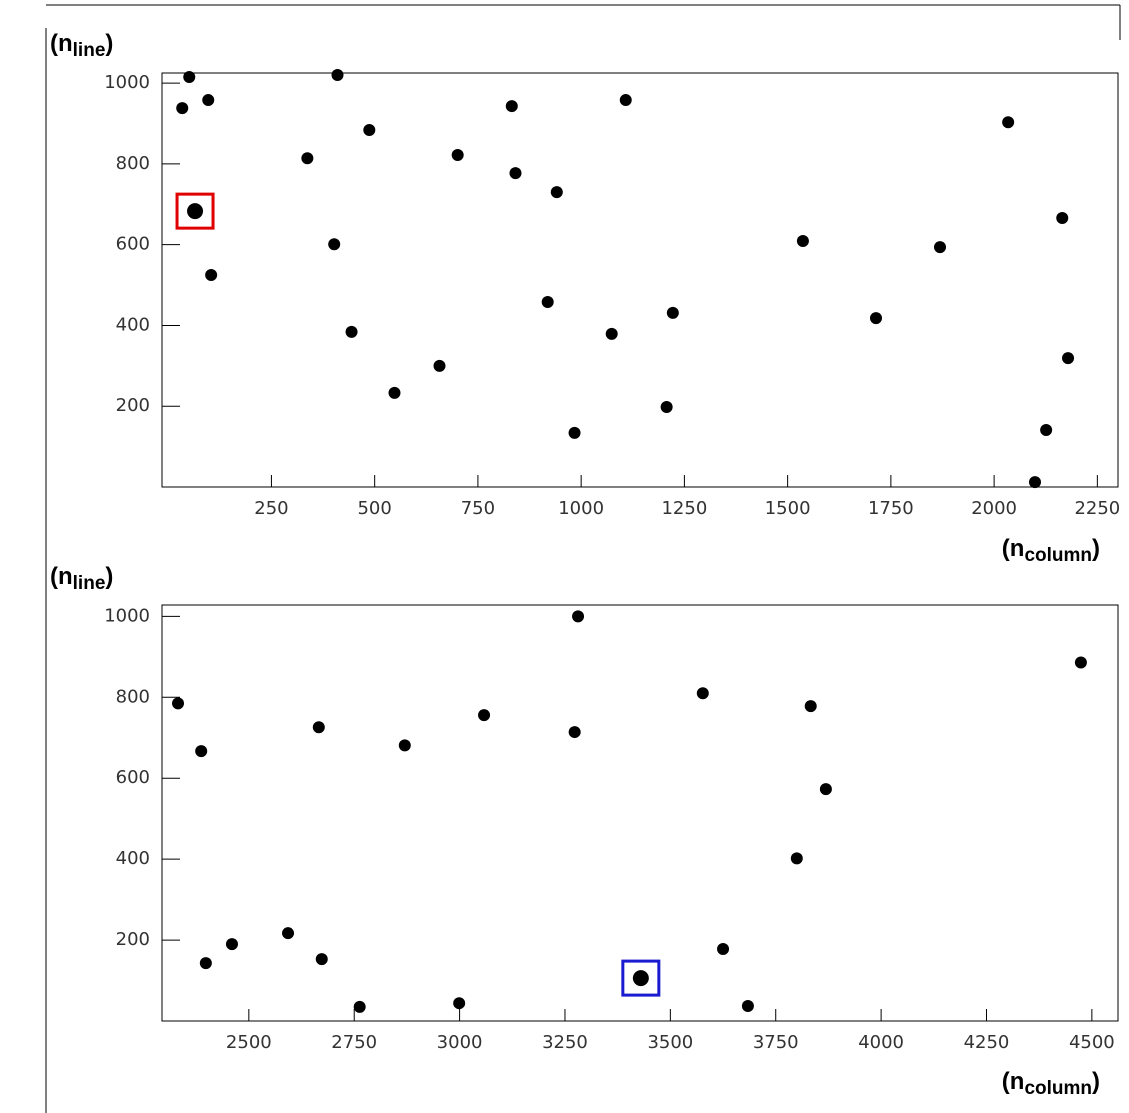 This screenshot has height=1113, width=1129. I want to click on x-tick-label: 1500, so click(788, 508).